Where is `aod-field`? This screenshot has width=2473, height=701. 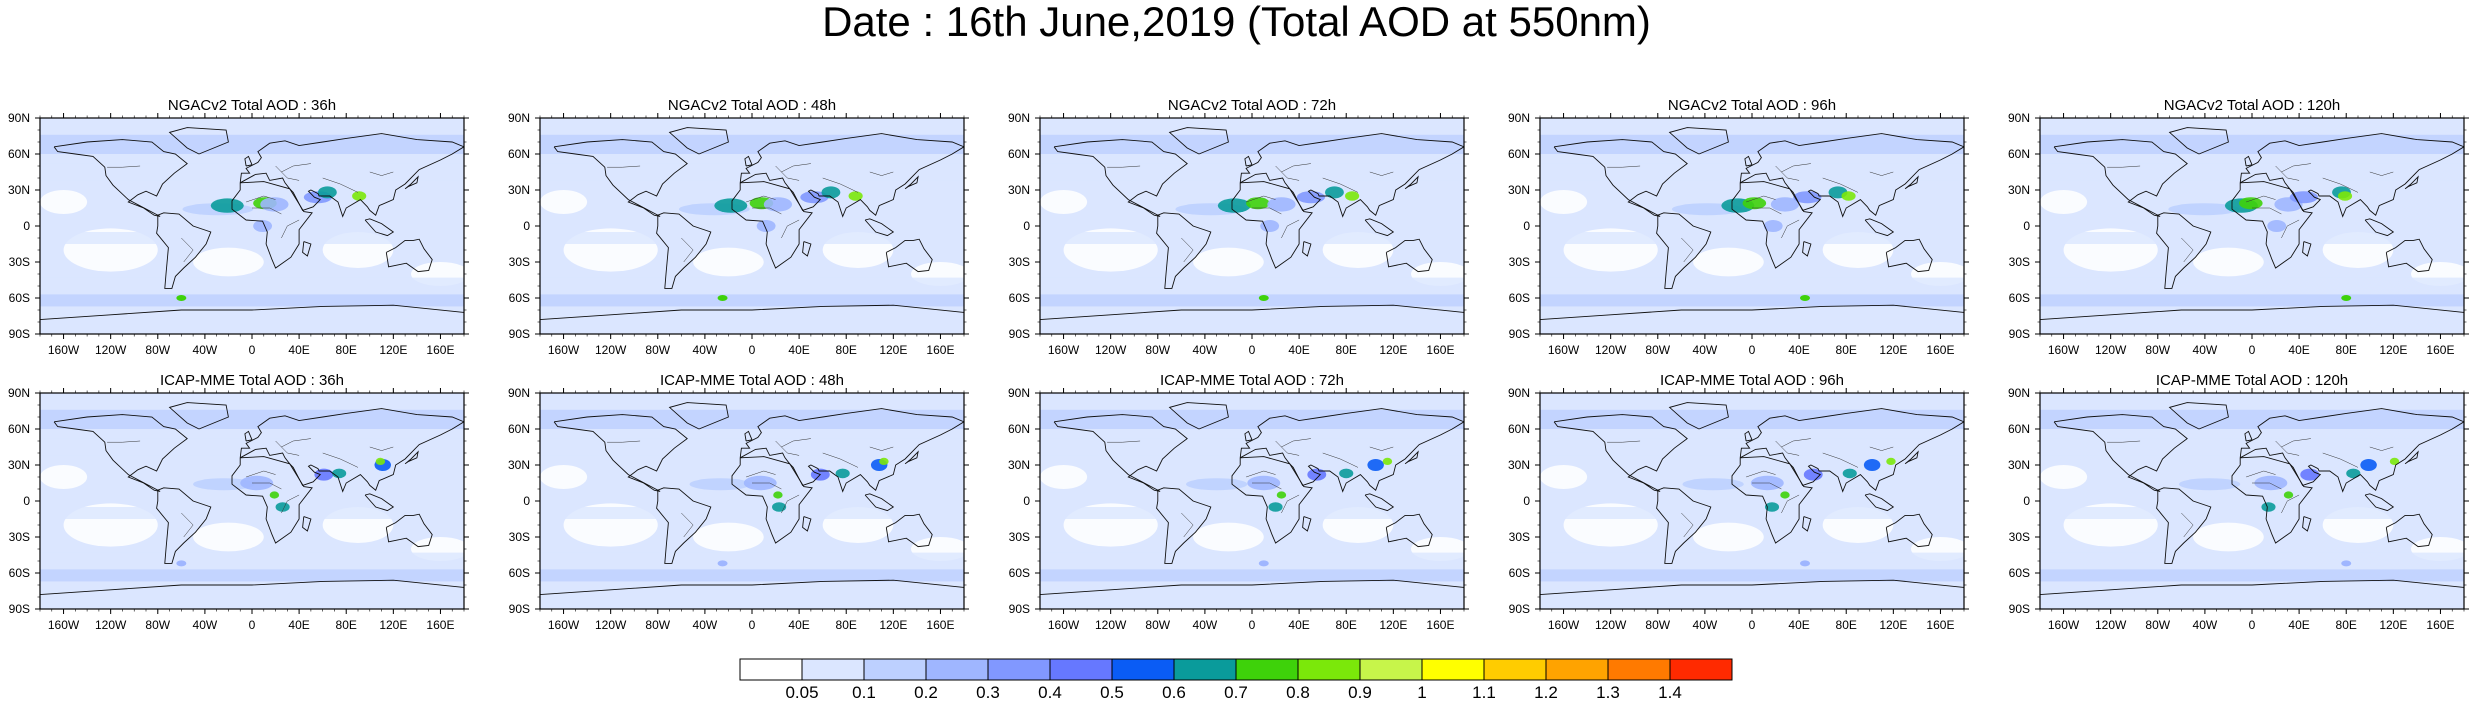
aod-field is located at coordinates (752, 226).